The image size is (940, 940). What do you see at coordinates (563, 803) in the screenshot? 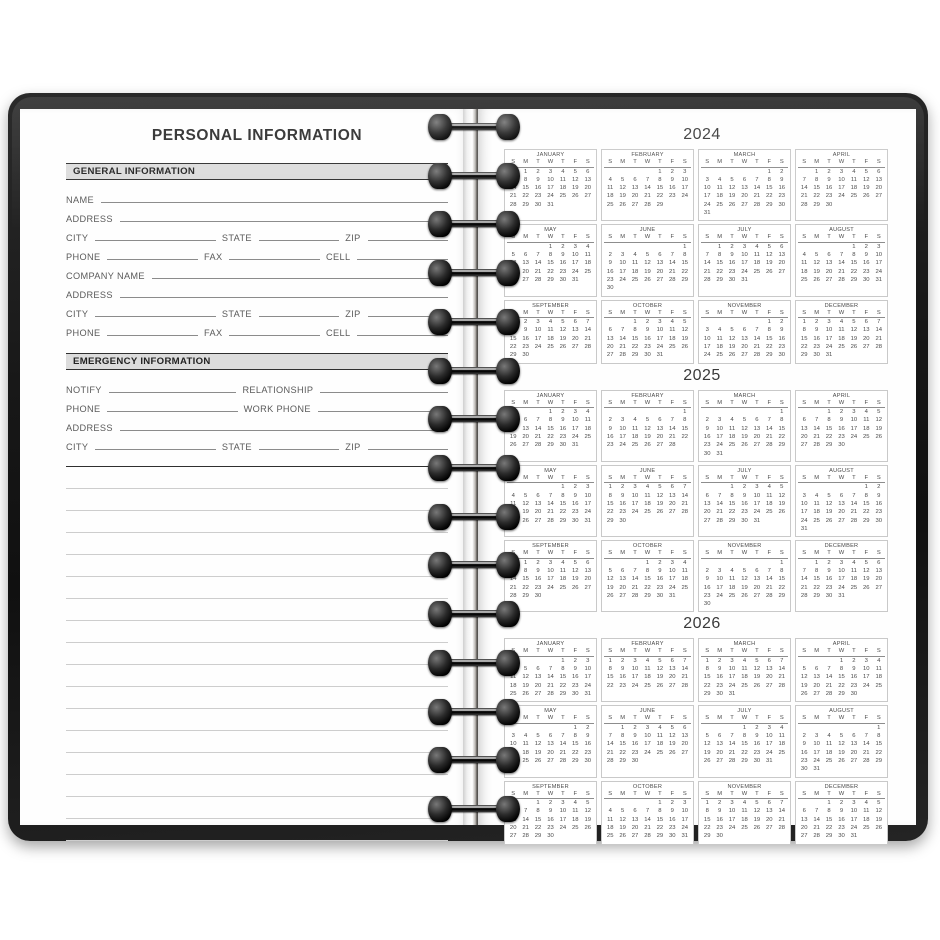
I see `day-cell: 3` at bounding box center [563, 803].